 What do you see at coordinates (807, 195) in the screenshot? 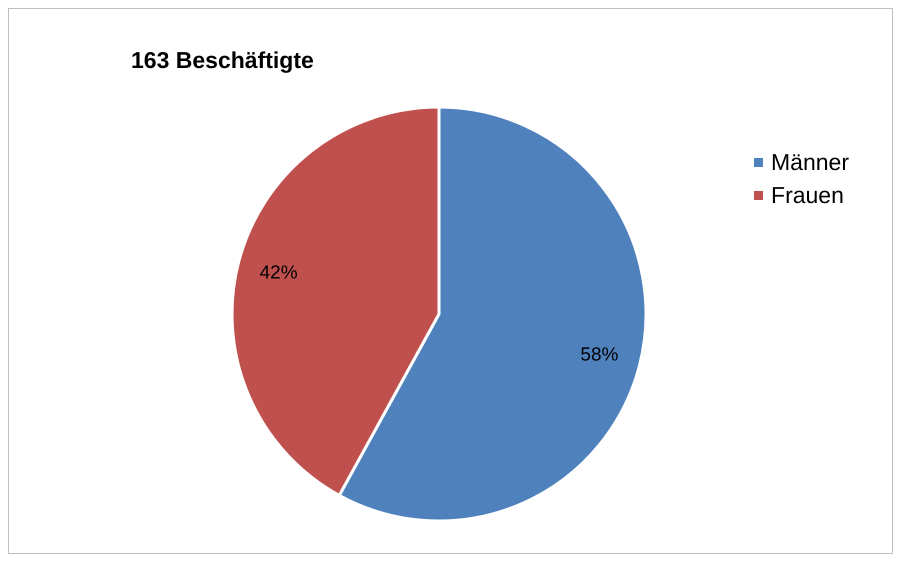
I see `legend-label: Frauen` at bounding box center [807, 195].